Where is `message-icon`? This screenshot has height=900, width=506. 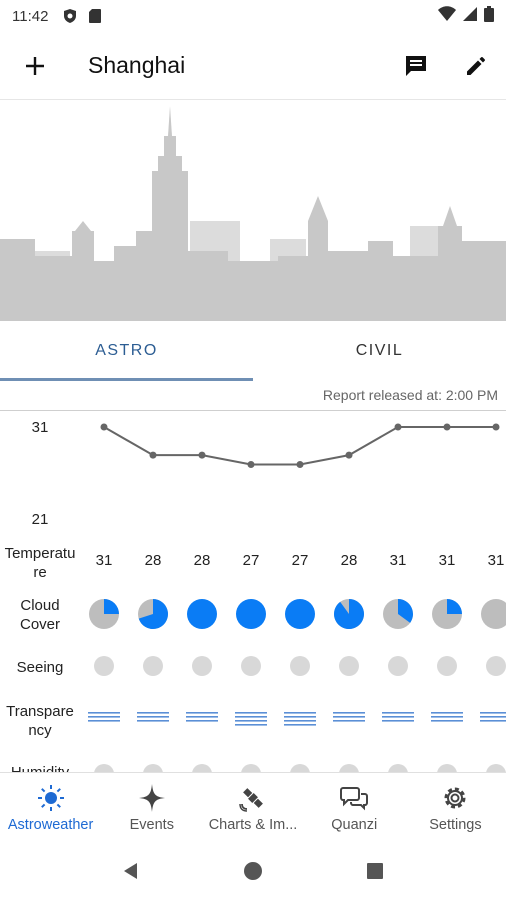 message-icon is located at coordinates (416, 65).